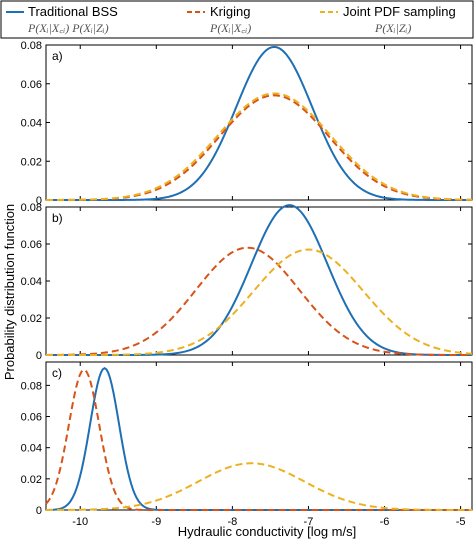 Image resolution: width=474 pixels, height=543 pixels. I want to click on legend-label-joint-pdf-sampling: Joint PDF sampling, so click(399, 11).